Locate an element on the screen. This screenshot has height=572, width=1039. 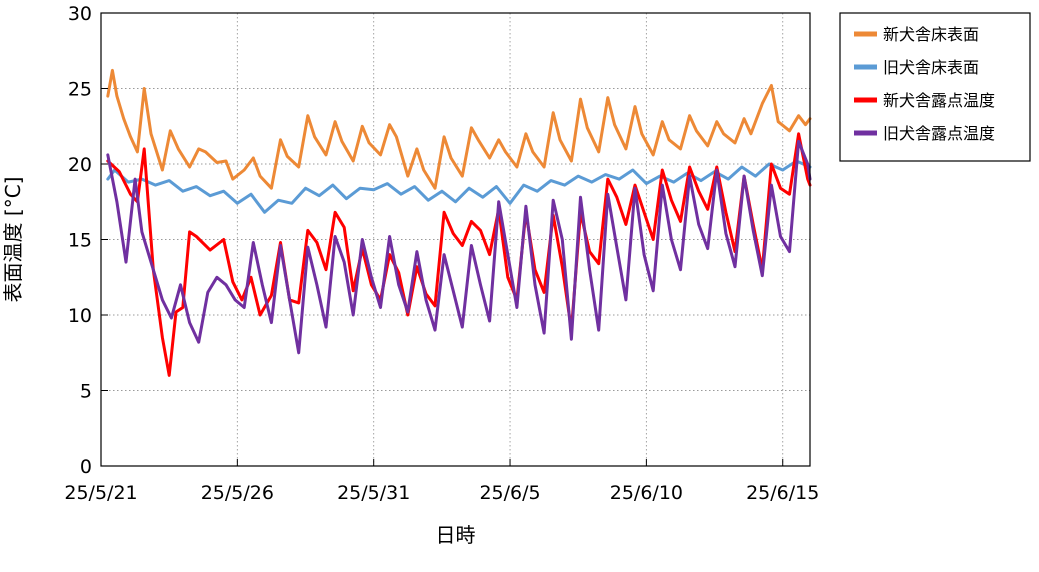
y-tick-label: 20 is located at coordinates (80, 165).